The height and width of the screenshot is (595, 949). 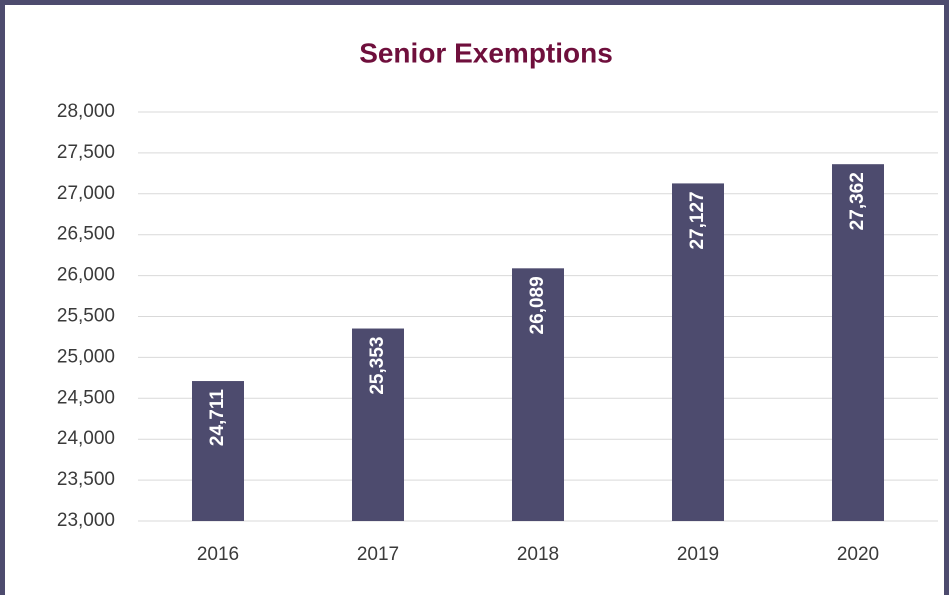 I want to click on y-tick-label: 25,000, so click(x=86, y=356).